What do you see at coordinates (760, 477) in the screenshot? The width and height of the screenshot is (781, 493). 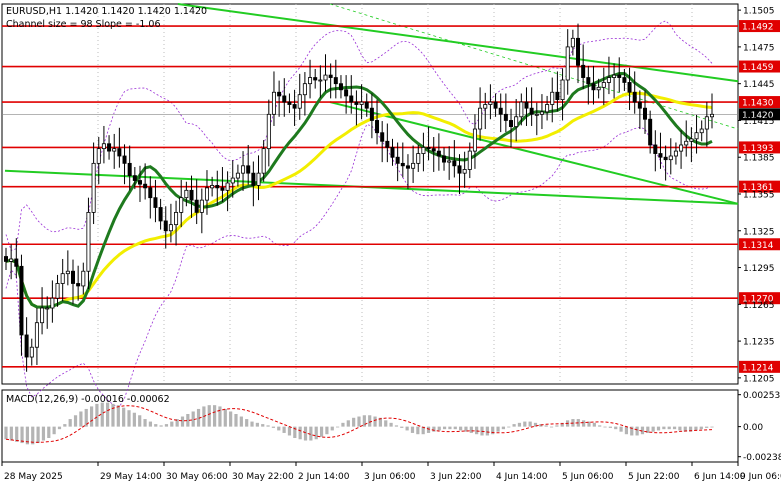 I see `time-axis-label: 9 Jun 06:00` at bounding box center [760, 477].